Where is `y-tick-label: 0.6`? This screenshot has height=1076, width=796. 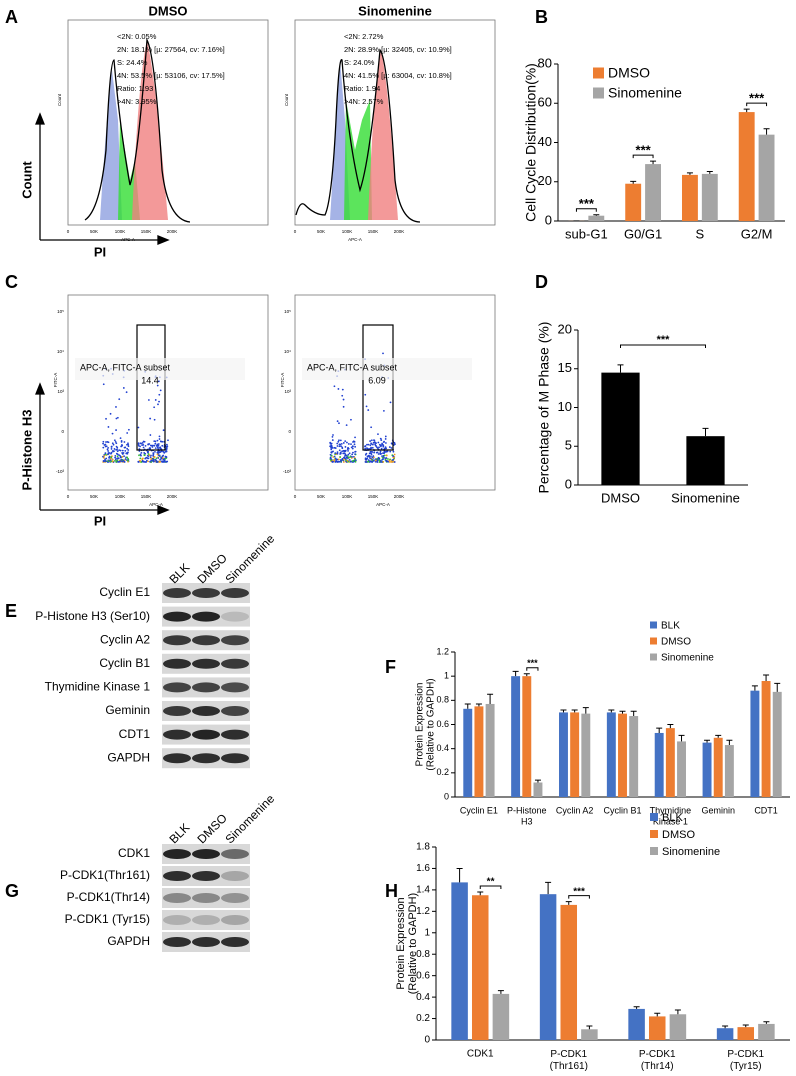
y-tick-label: 0.6 is located at coordinates (442, 724).